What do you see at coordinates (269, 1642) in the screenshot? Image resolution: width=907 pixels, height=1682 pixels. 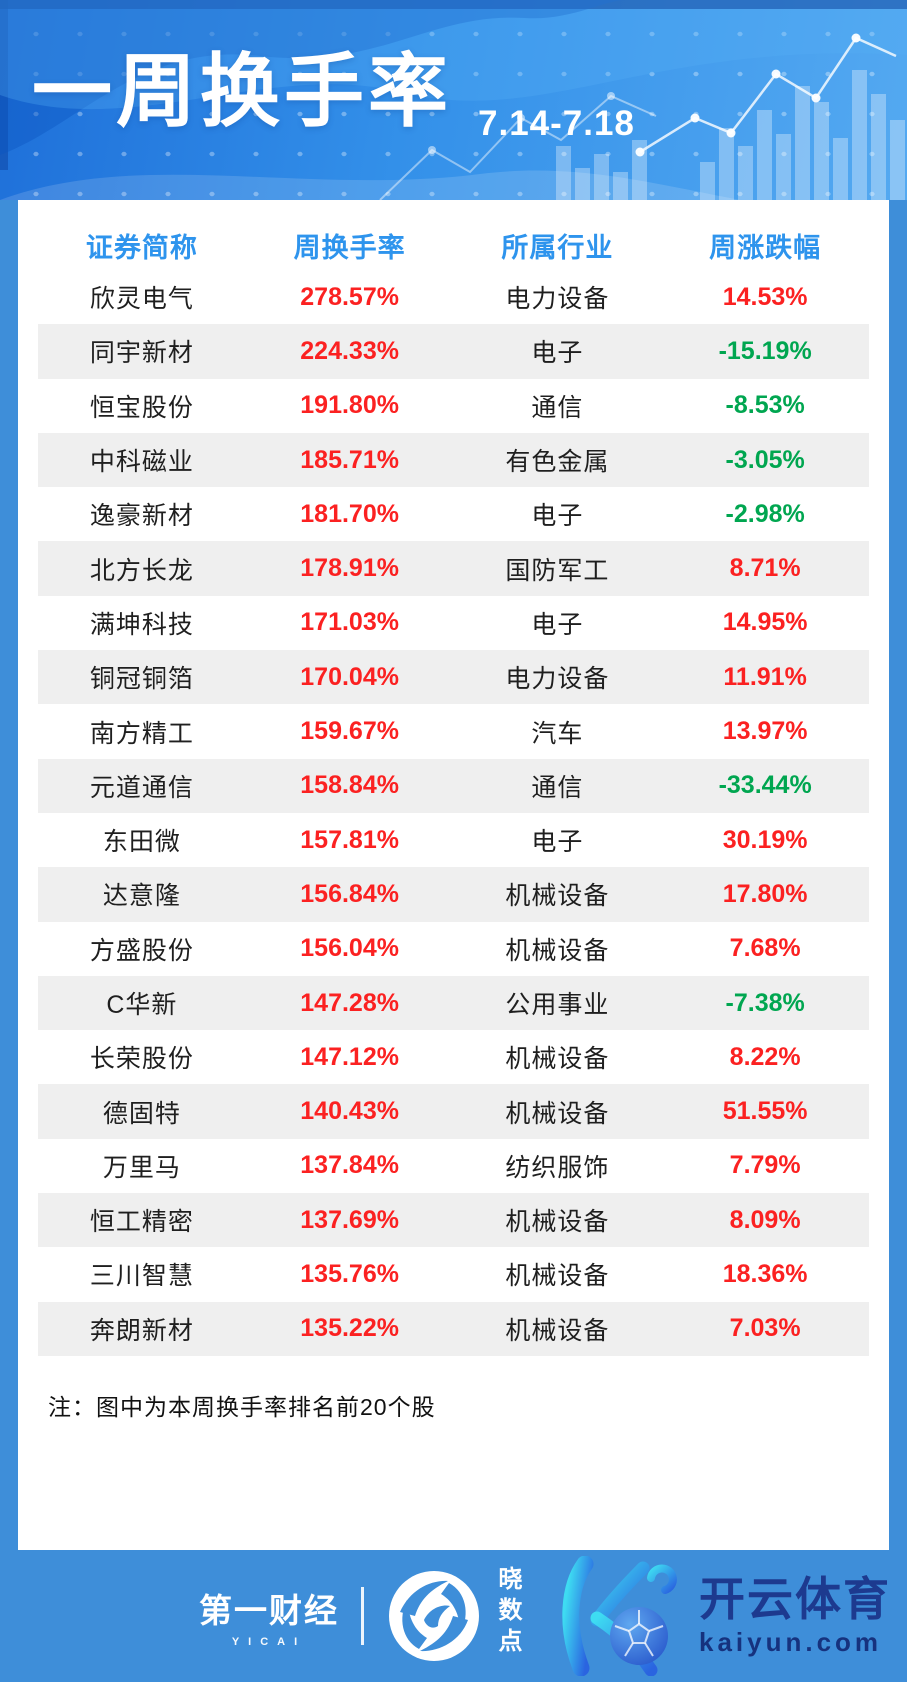 I see `yicai-logo-subtext: YICAI` at bounding box center [269, 1642].